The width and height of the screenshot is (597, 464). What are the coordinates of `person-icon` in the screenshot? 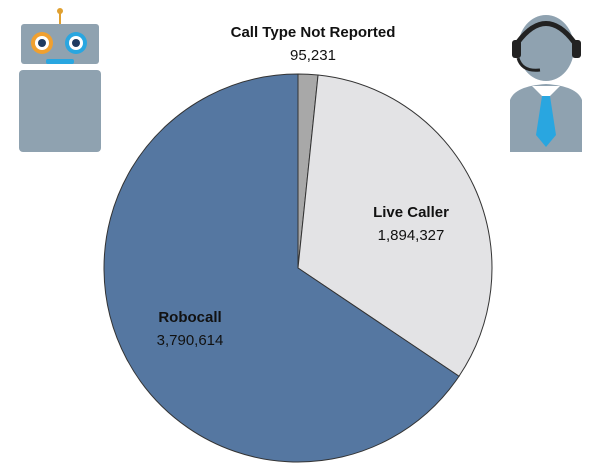 It's located at (546, 83).